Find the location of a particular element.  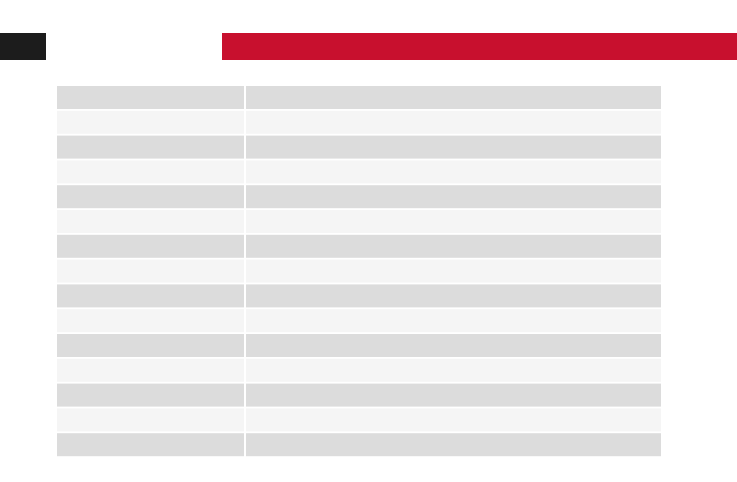

page-tab is located at coordinates (23, 46).